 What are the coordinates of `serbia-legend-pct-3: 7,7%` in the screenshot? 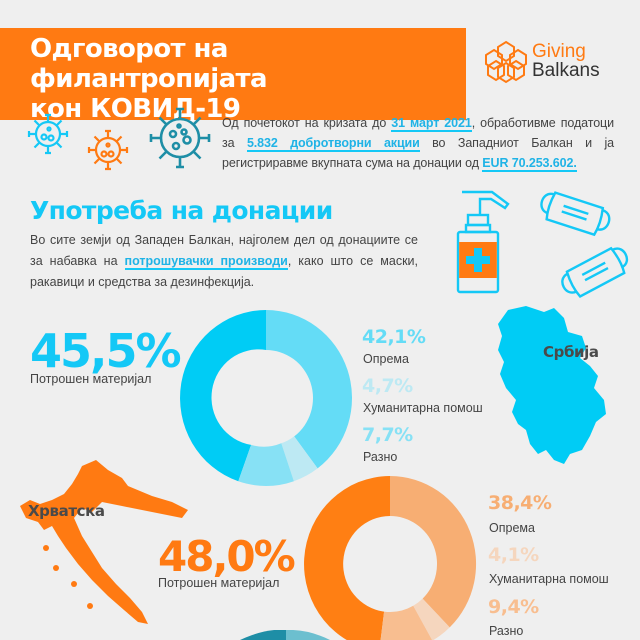 It's located at (387, 435).